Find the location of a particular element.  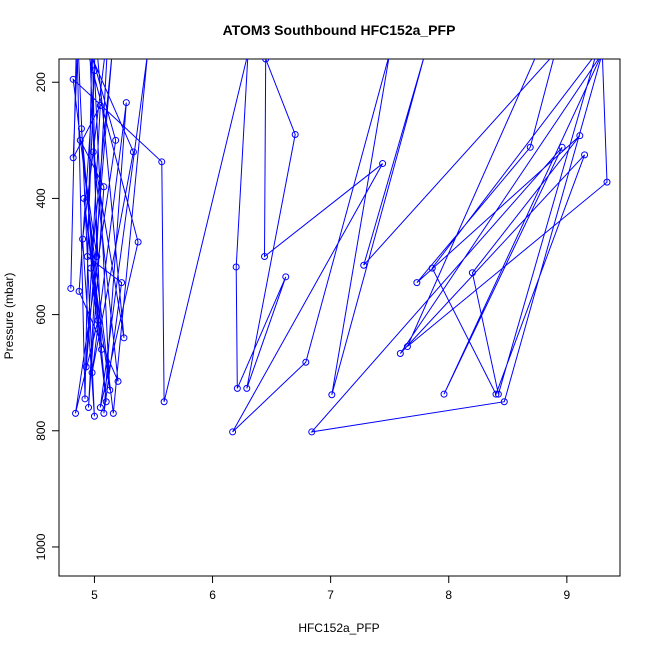

y-axis-label: Pressure (mbar) is located at coordinates (9, 316).